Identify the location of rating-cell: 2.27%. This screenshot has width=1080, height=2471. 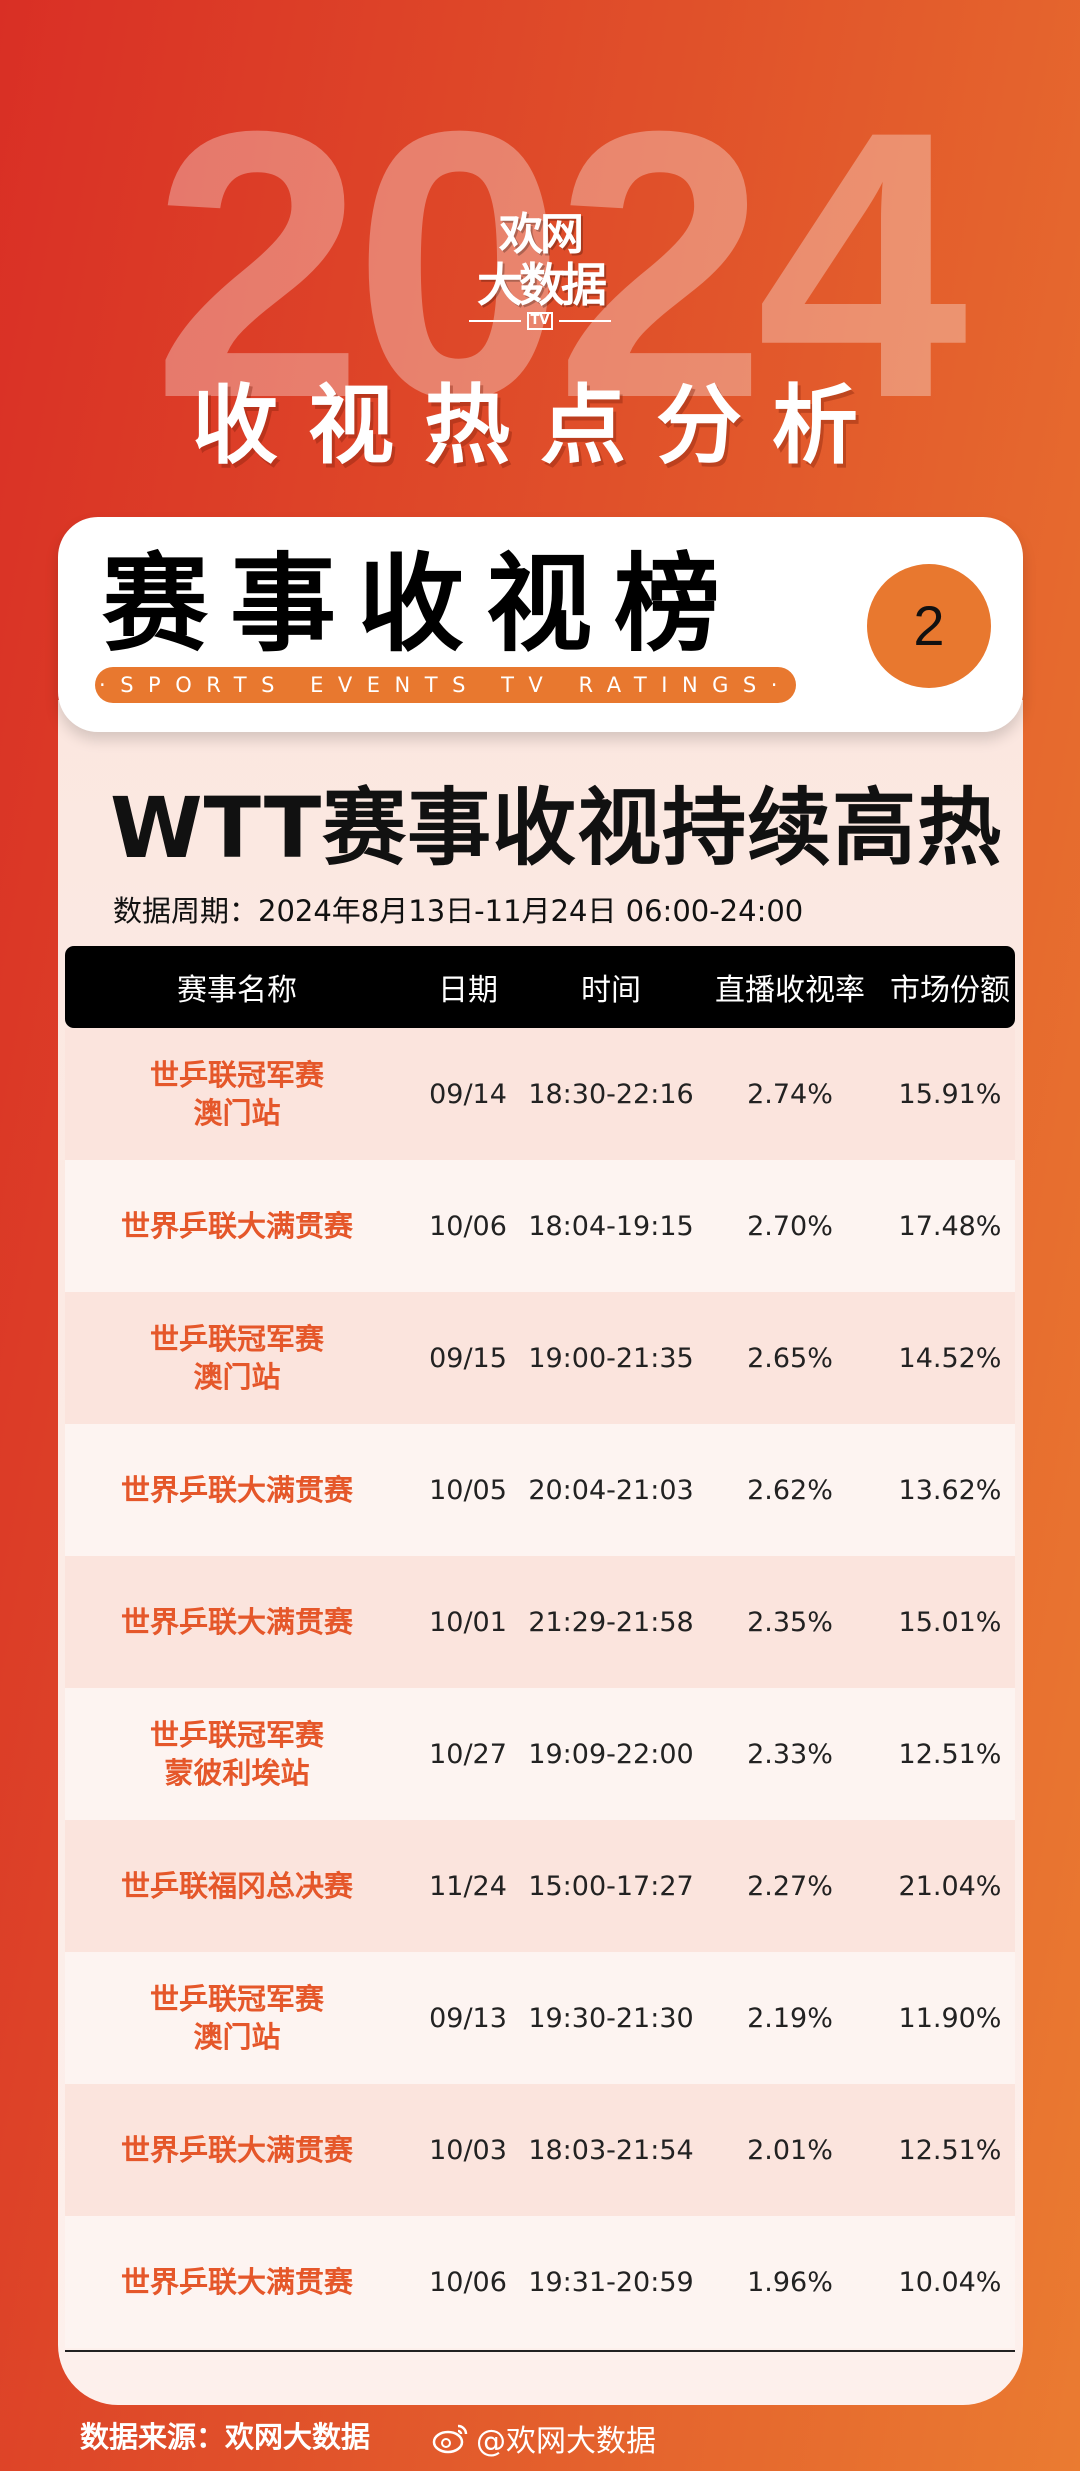
(790, 1886).